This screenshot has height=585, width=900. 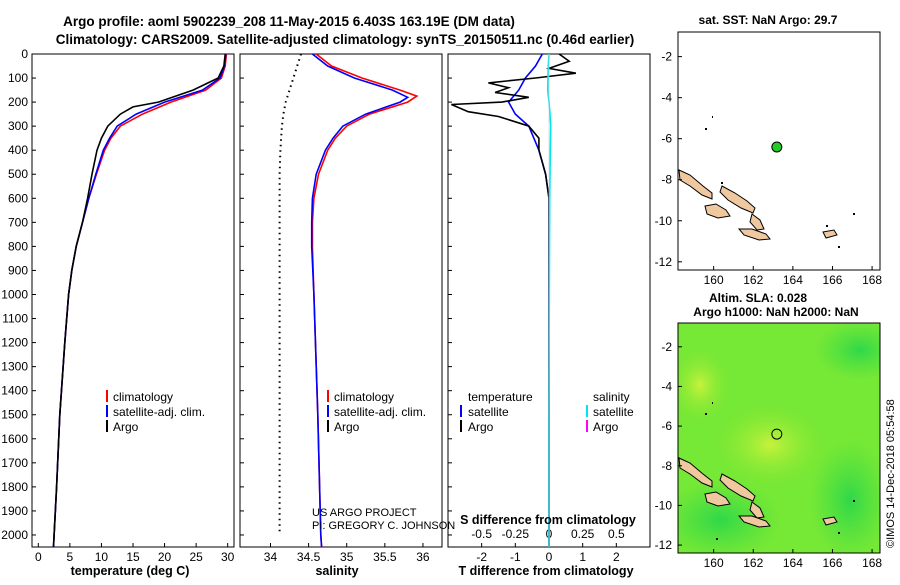 I want to click on salinity-x-ticks: 34 34.5 35 35.5 36, so click(x=347, y=553).